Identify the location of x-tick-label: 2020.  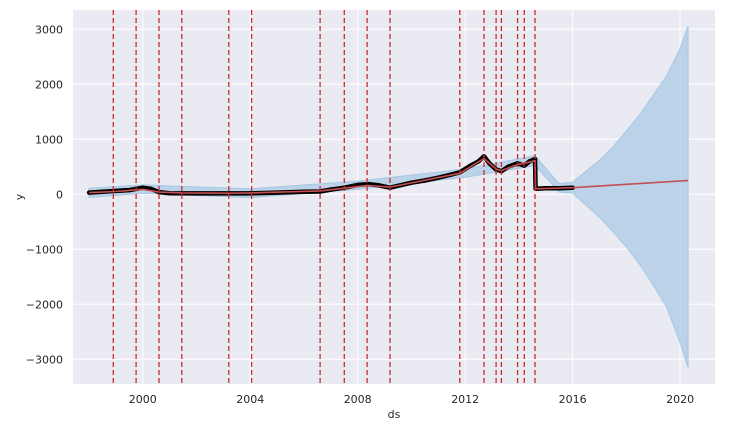
(680, 399).